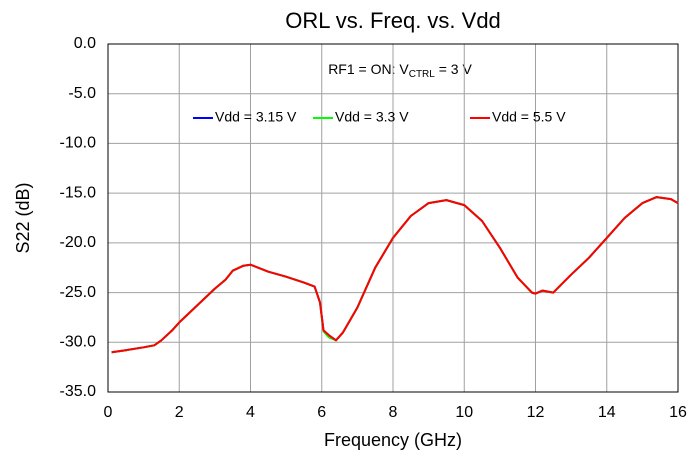 This screenshot has width=691, height=462. I want to click on x-tick-label: 0, so click(108, 412).